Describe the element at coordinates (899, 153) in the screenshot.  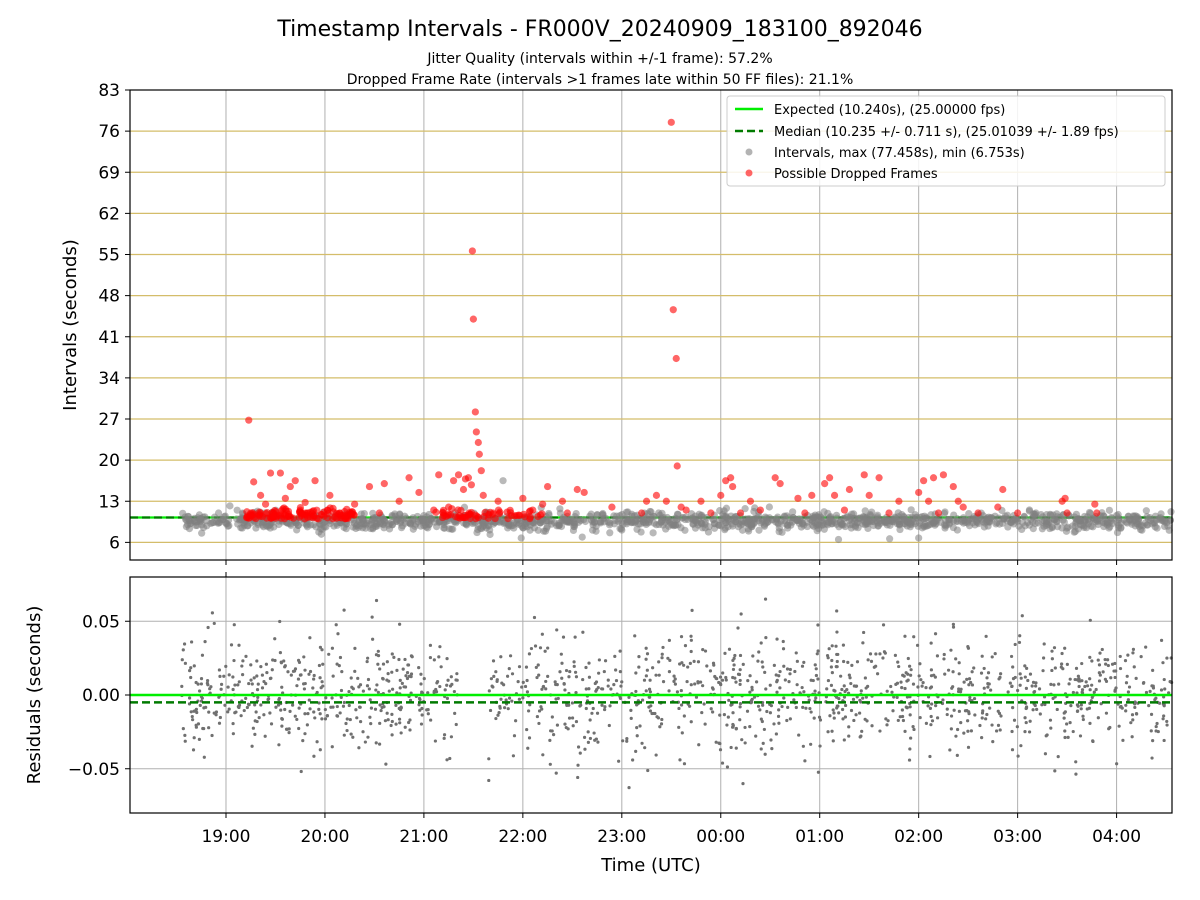
I see `legend-intervals-label: Intervals, max (77.458s), min (6.753s)` at that location.